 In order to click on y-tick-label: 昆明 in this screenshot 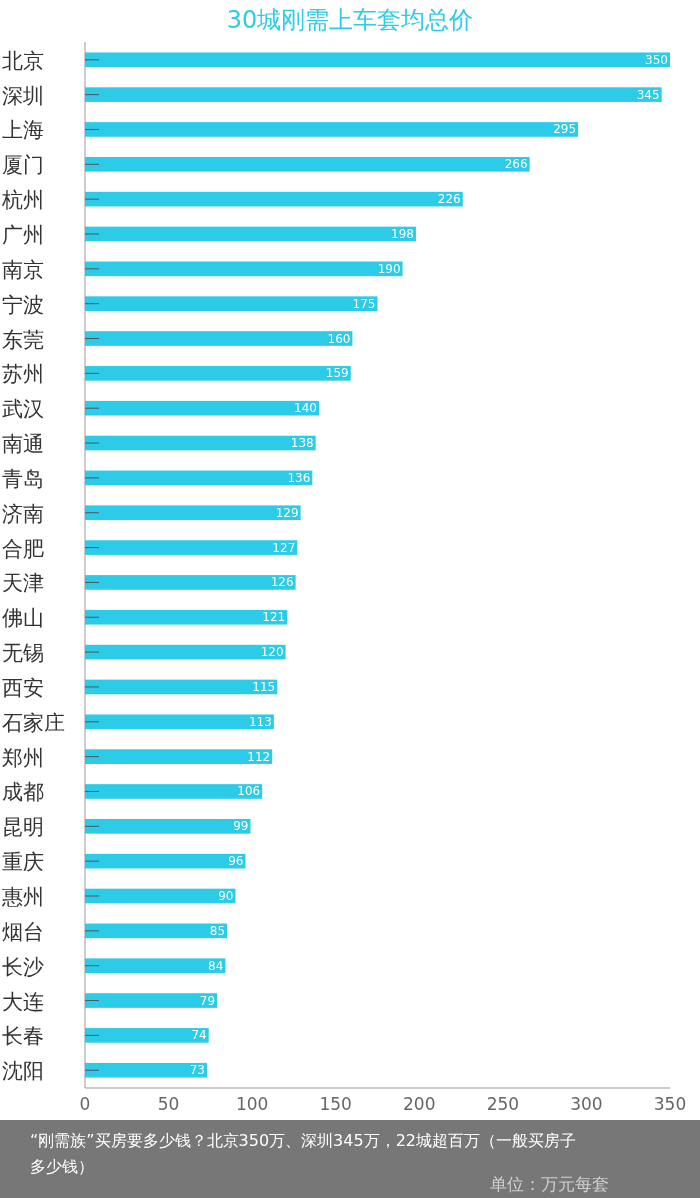, I will do `click(23, 827)`.